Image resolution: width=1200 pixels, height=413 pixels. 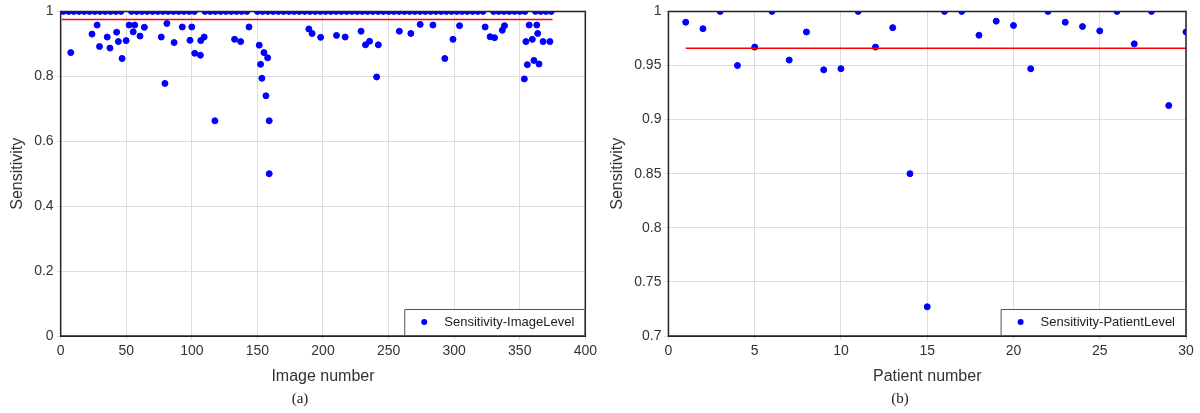 What do you see at coordinates (841, 350) in the screenshot?
I see `x-tick-label: 10` at bounding box center [841, 350].